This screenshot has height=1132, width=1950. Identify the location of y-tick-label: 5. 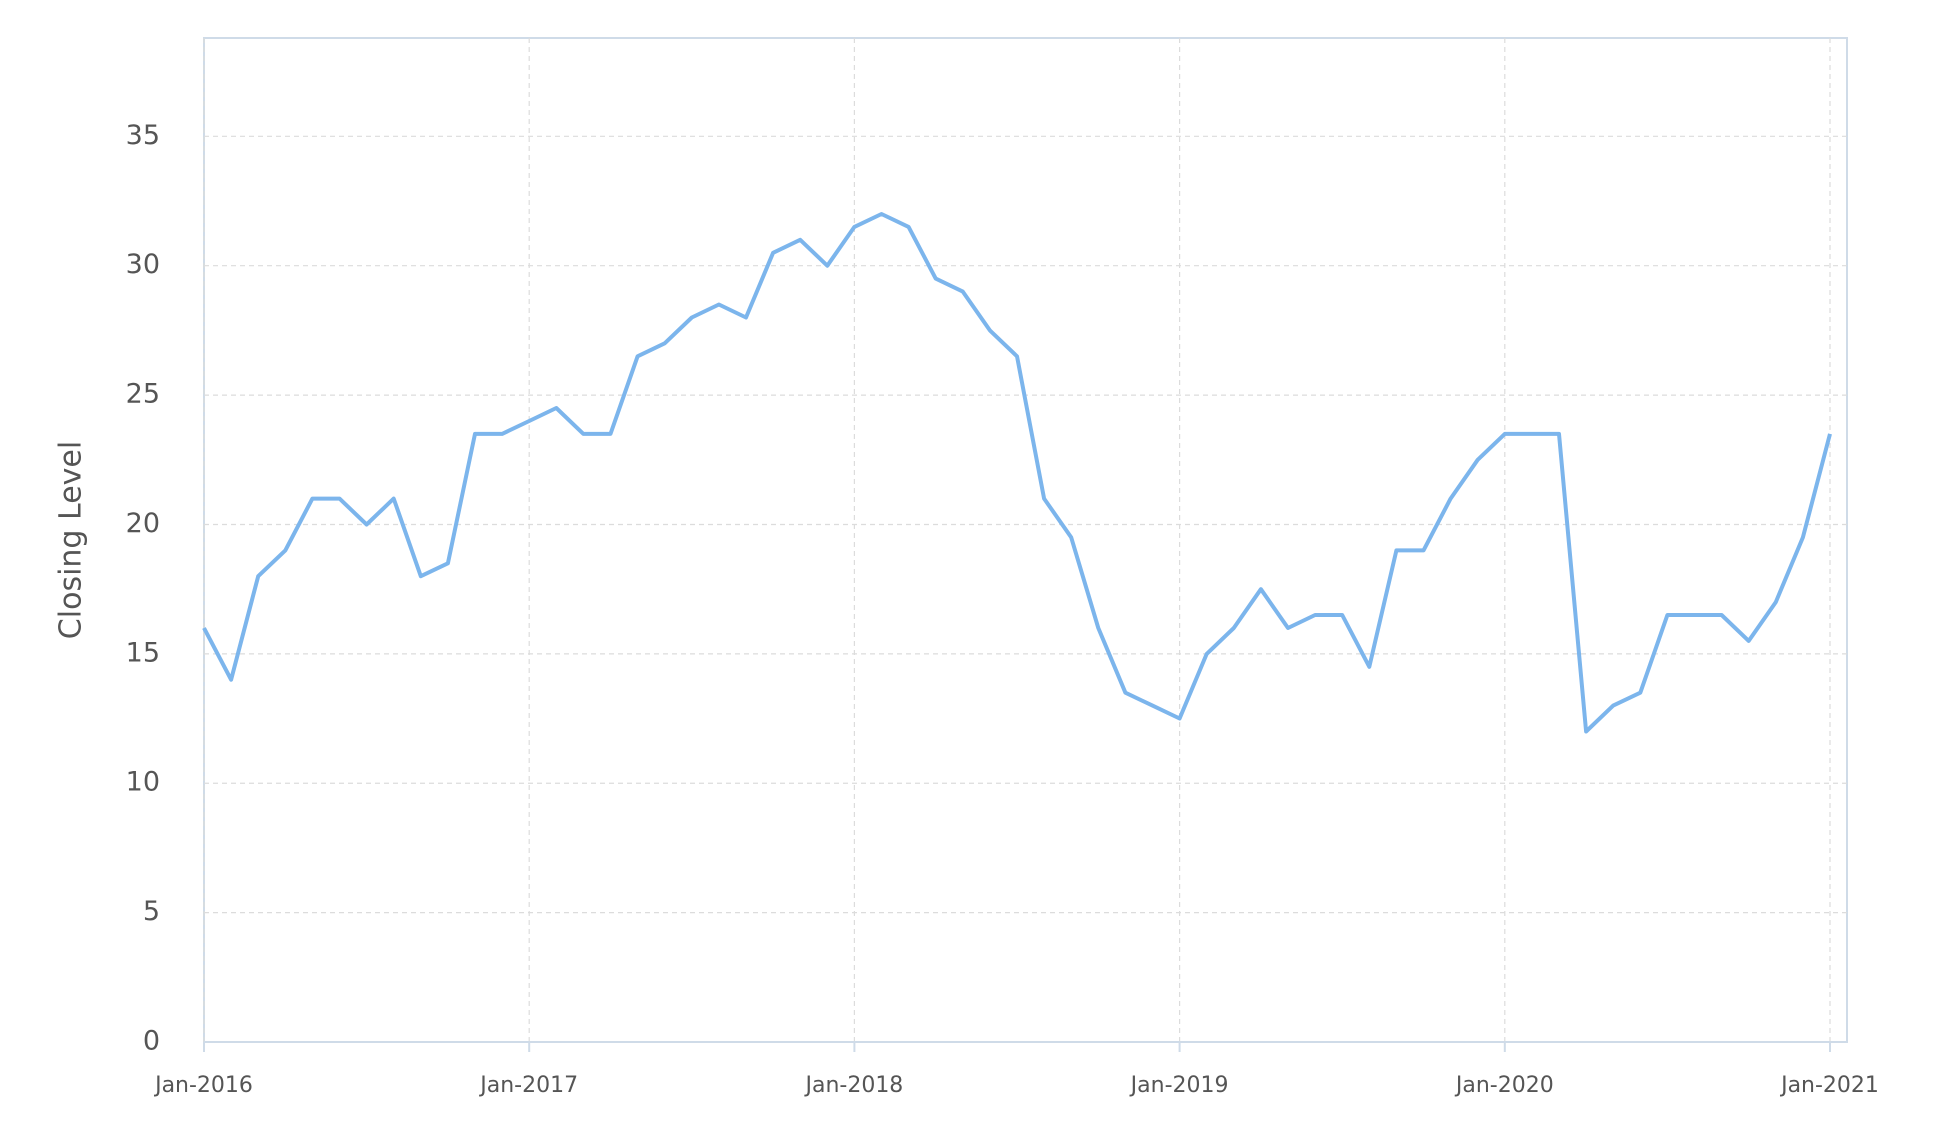
(151, 911).